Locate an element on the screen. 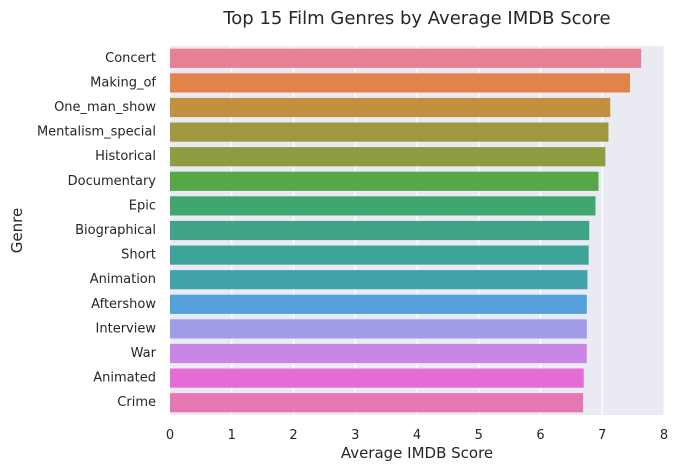 This screenshot has width=678, height=473. y-tick-label-6: Epic is located at coordinates (142, 205).